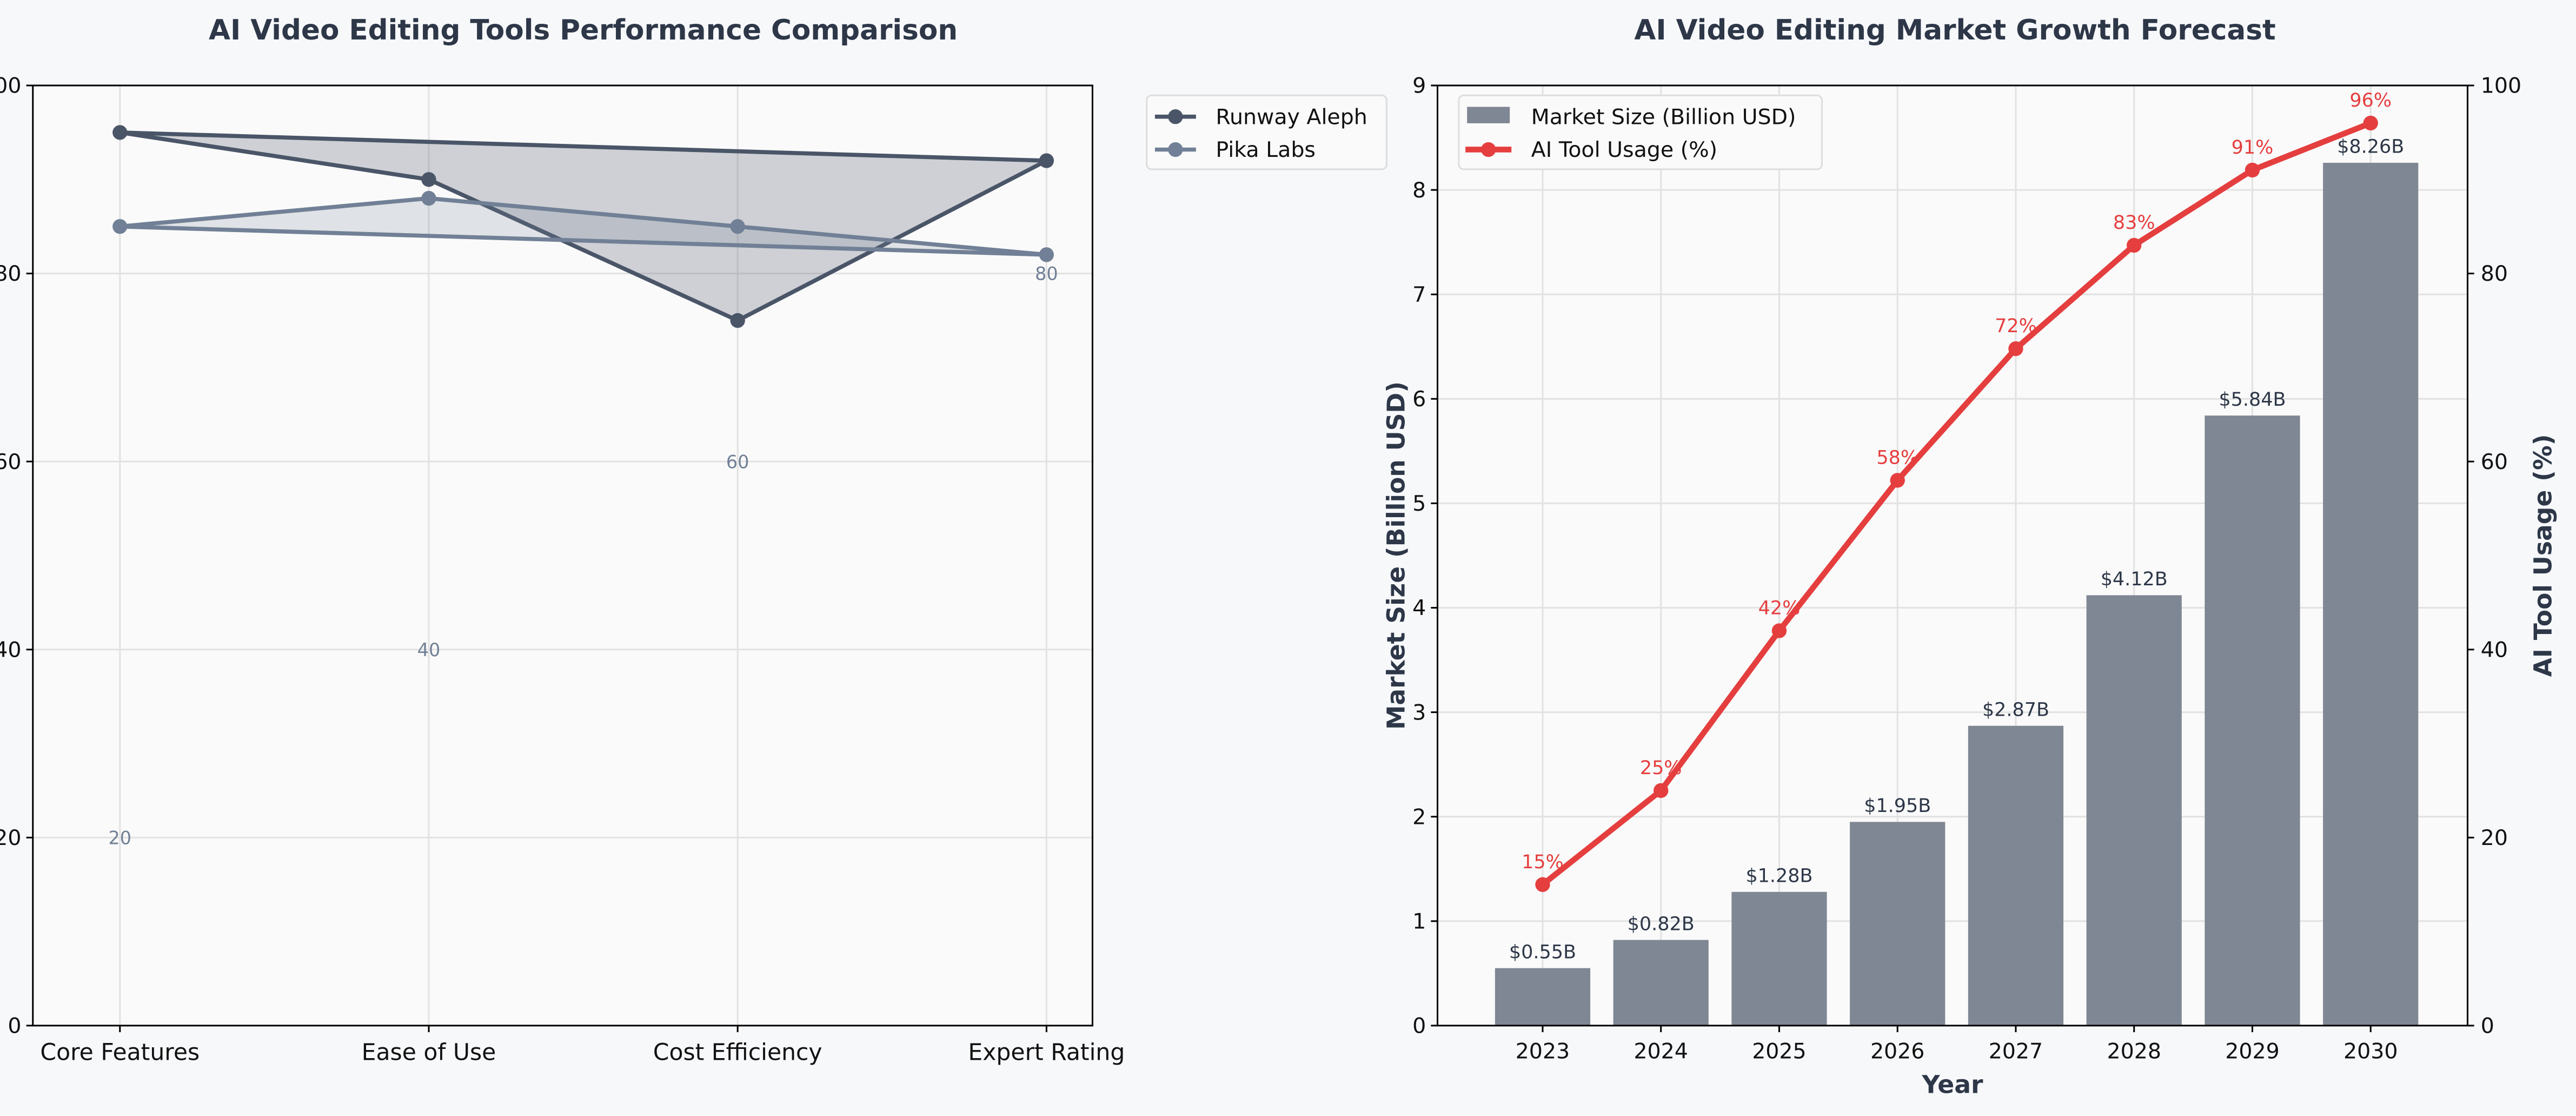  What do you see at coordinates (2370, 147) in the screenshot?
I see `bar-value-label: $8.26B` at bounding box center [2370, 147].